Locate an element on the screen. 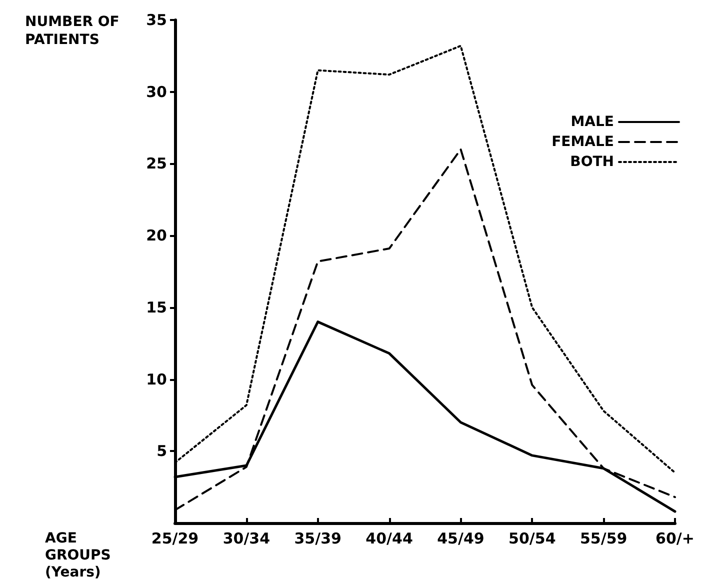 The width and height of the screenshot is (705, 586). x-tick-label: 55/59 is located at coordinates (604, 539).